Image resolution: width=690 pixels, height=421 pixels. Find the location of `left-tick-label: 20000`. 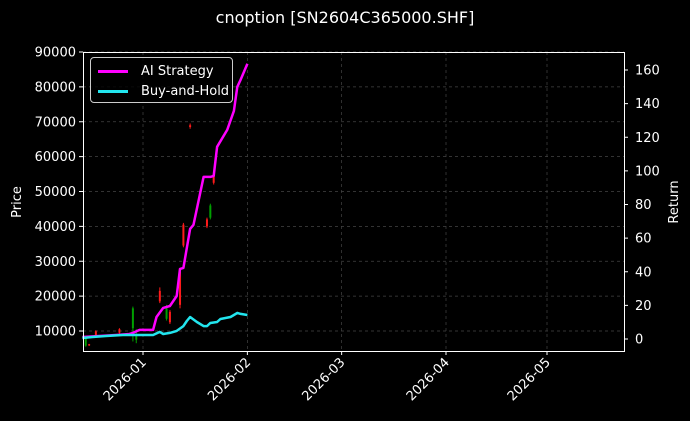

left-tick-label: 20000 is located at coordinates (55, 297).